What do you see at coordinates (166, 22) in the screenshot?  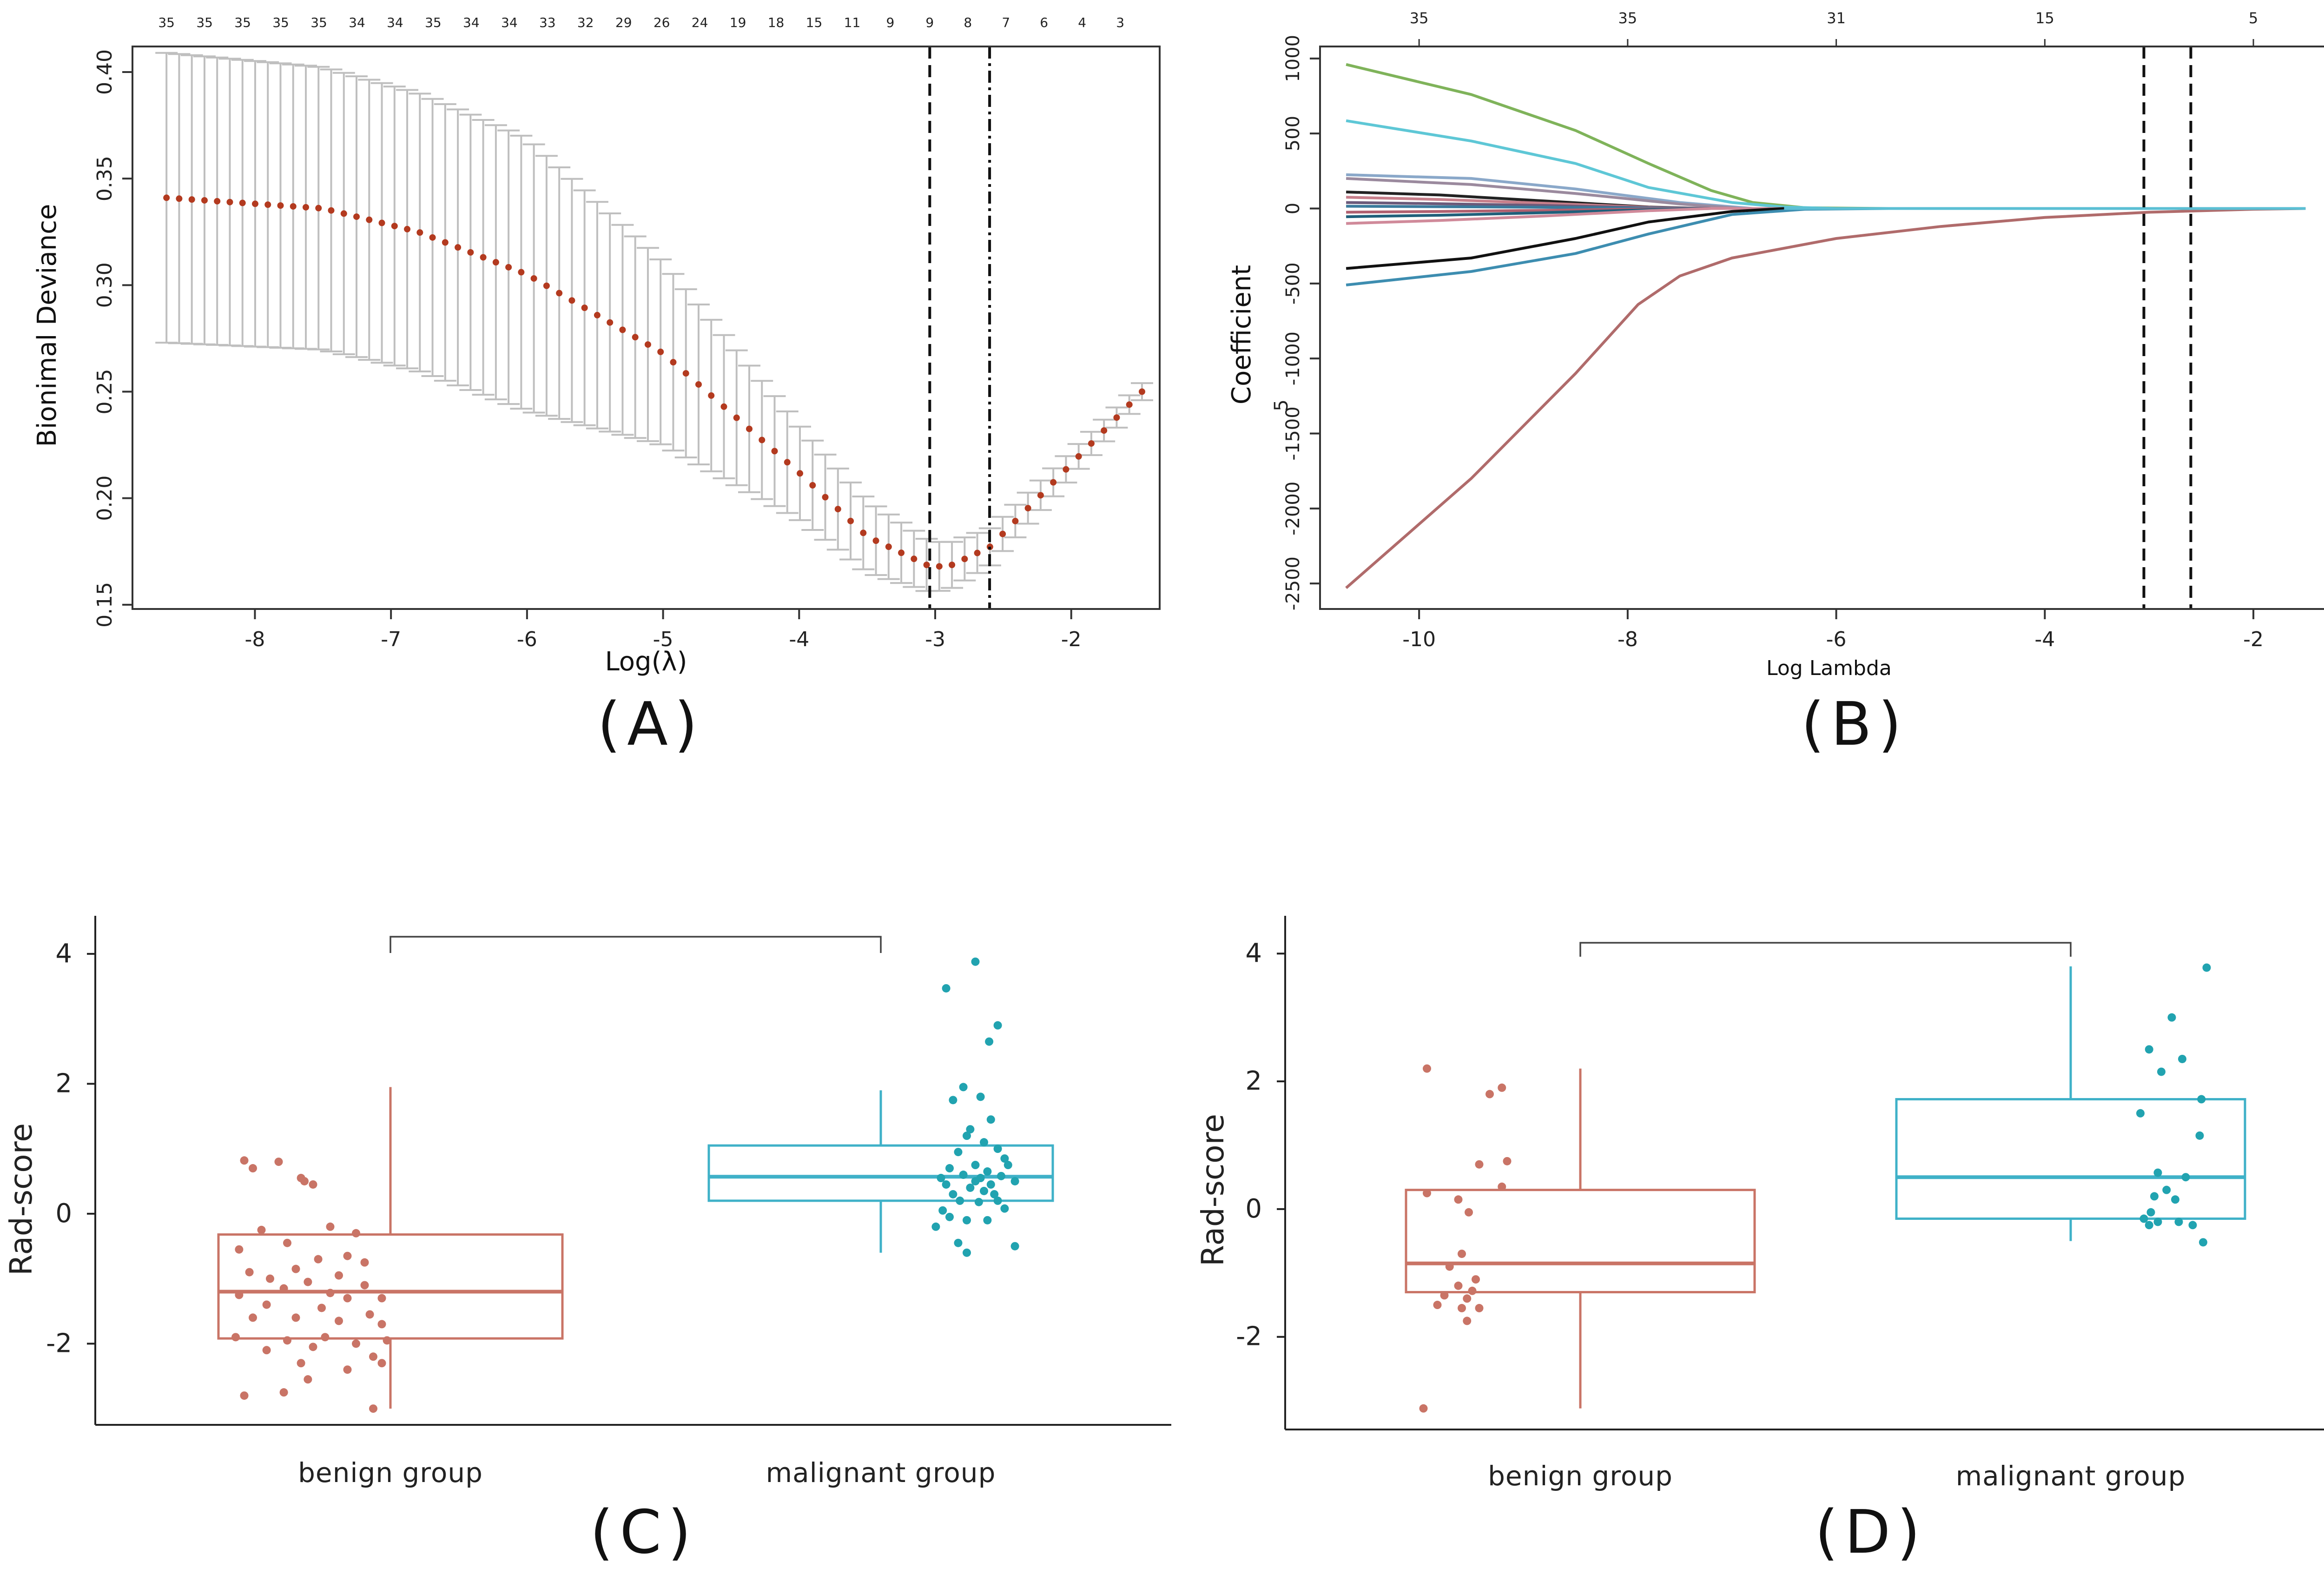 I see `top-tick-label-0: 35` at bounding box center [166, 22].